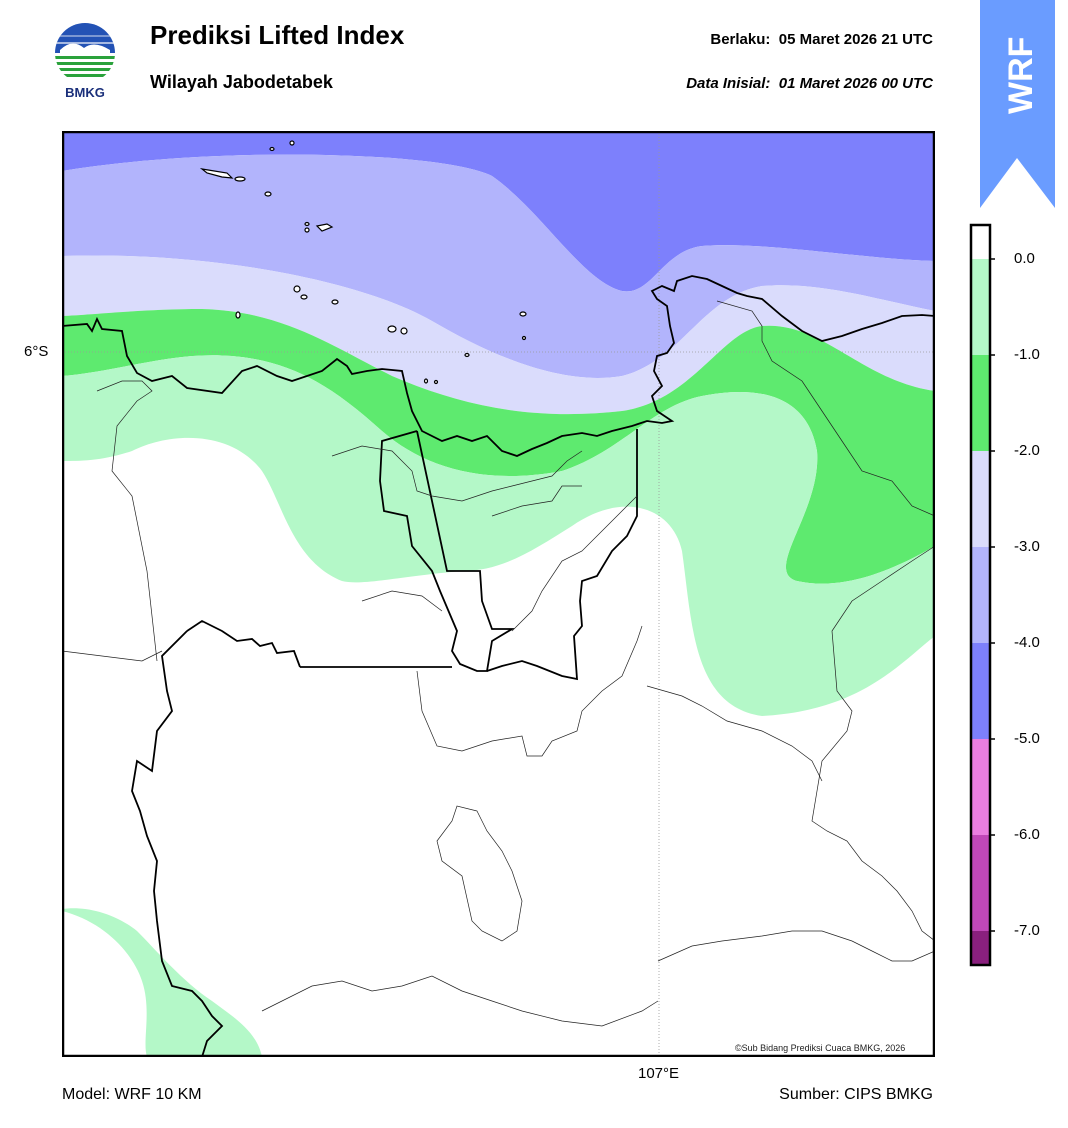 This screenshot has width=1068, height=1128. I want to click on init-label: Data Inisial:, so click(728, 83).